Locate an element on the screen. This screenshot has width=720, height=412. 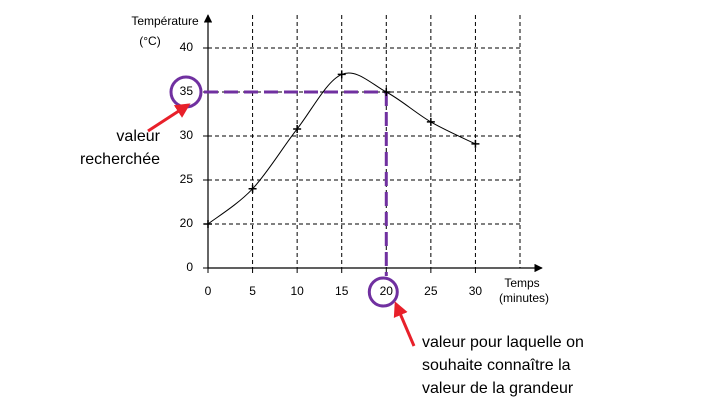
y-axis-label: (°C) is located at coordinates (149, 41).